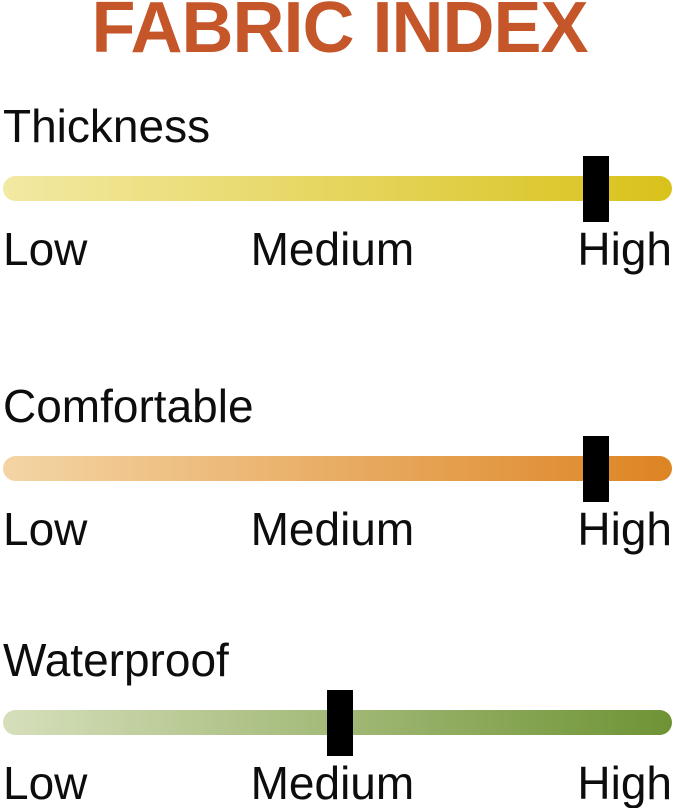 This screenshot has height=808, width=679. What do you see at coordinates (107, 126) in the screenshot?
I see `slider-label: Thickness` at bounding box center [107, 126].